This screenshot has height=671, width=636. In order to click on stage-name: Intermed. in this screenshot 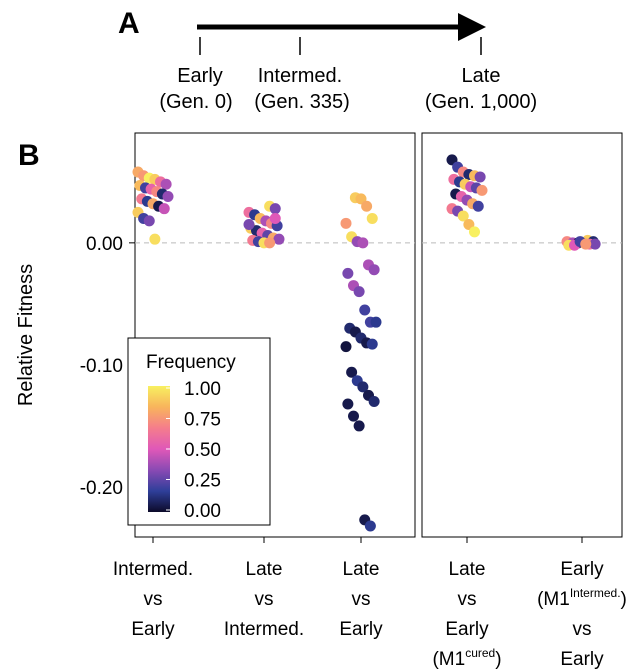, I will do `click(300, 76)`.